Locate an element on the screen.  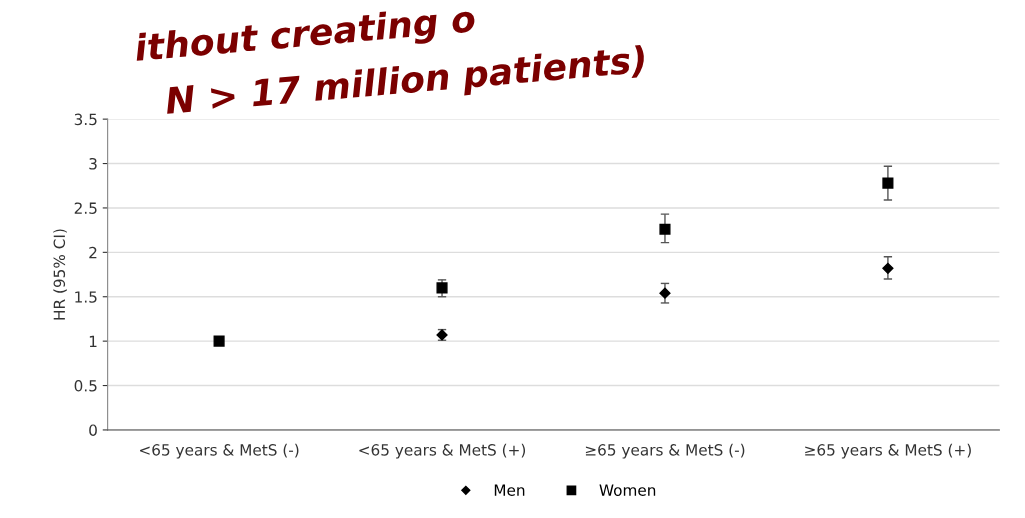
x-tick-label: <65 years & MetS (+) is located at coordinates (442, 451).